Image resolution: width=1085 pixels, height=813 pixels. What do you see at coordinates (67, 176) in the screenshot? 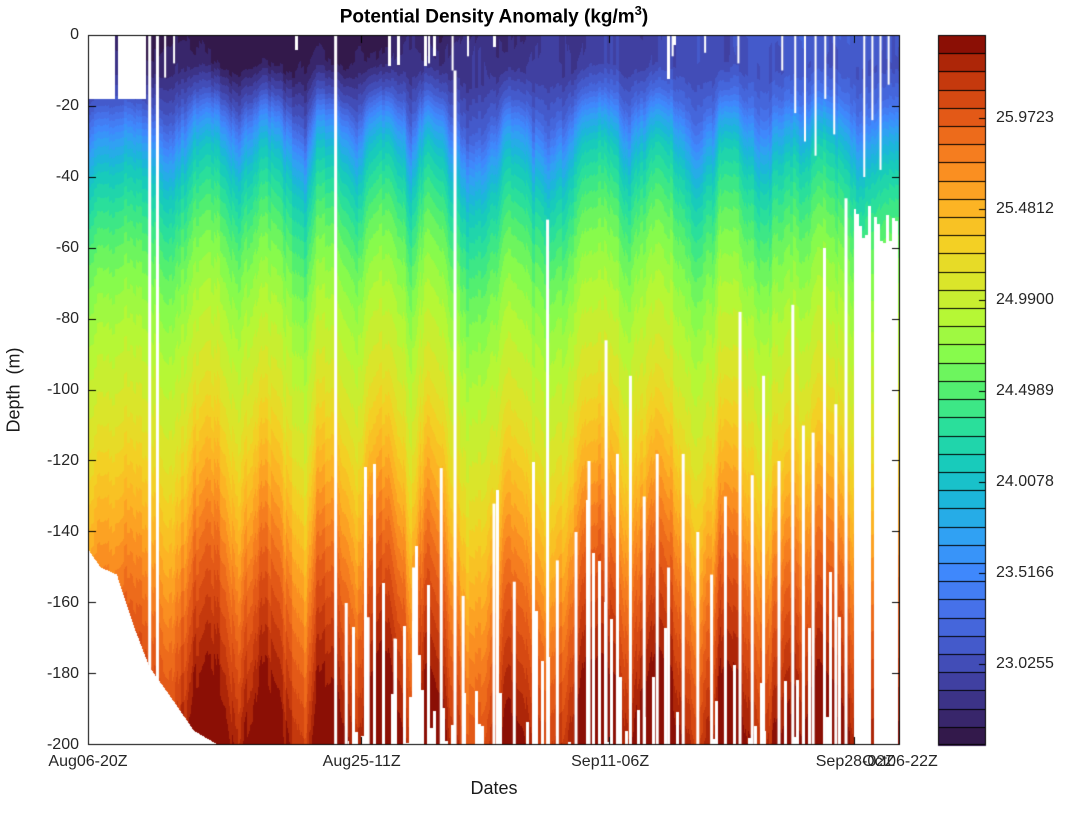
I see `y-tick-label-2: -40` at bounding box center [67, 176].